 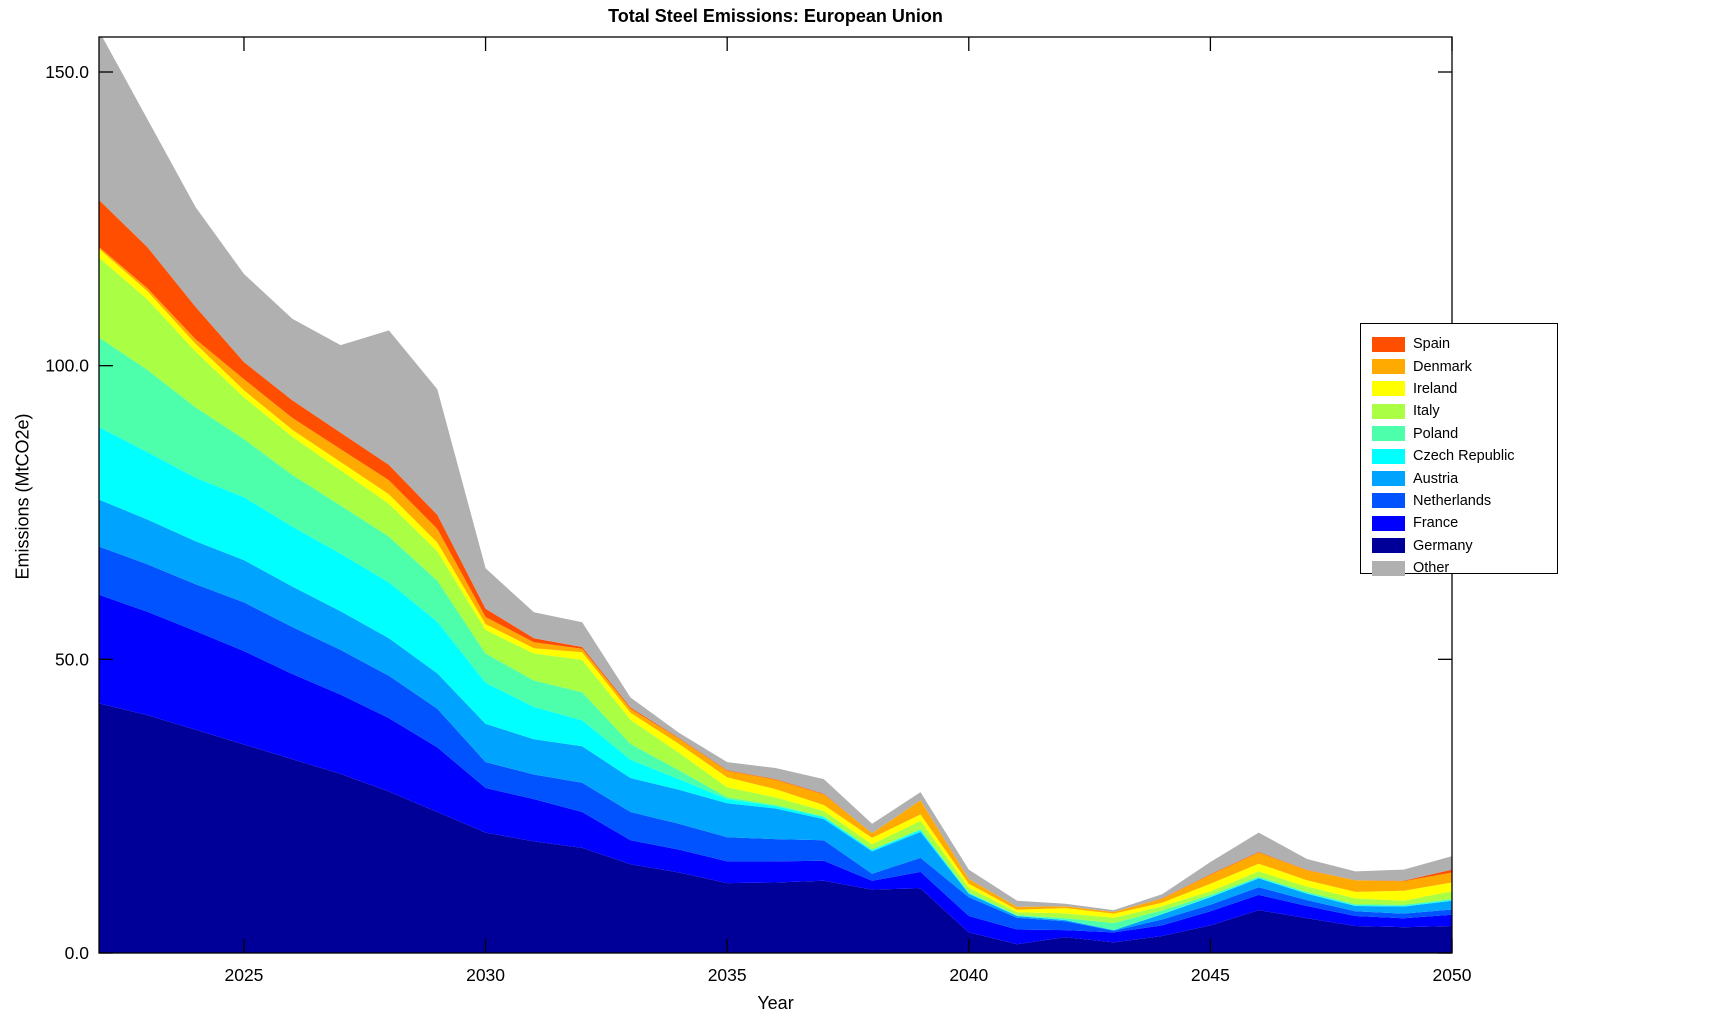 I want to click on y-axis-label: Emissions (MtCO2e), so click(x=22, y=496).